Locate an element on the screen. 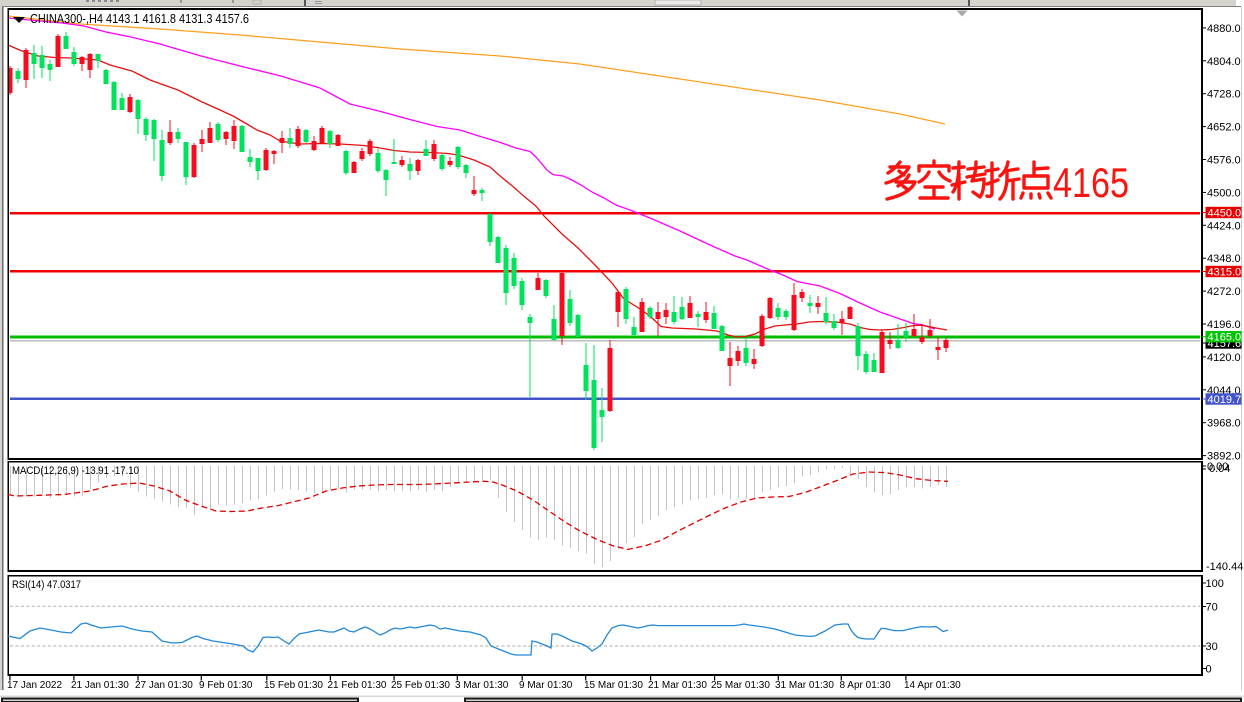 The image size is (1244, 702). svg-text: 0 is located at coordinates (1209, 670).